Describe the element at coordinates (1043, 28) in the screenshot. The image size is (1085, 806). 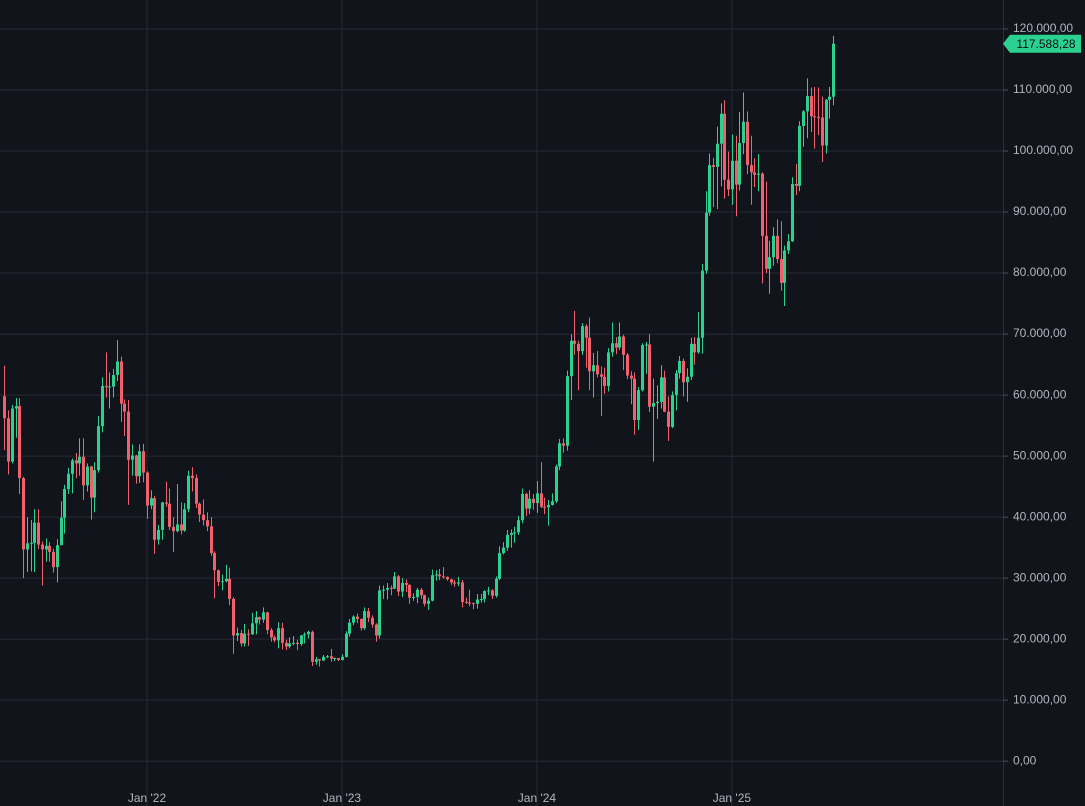
I see `y-tick-label: 120.000,00` at that location.